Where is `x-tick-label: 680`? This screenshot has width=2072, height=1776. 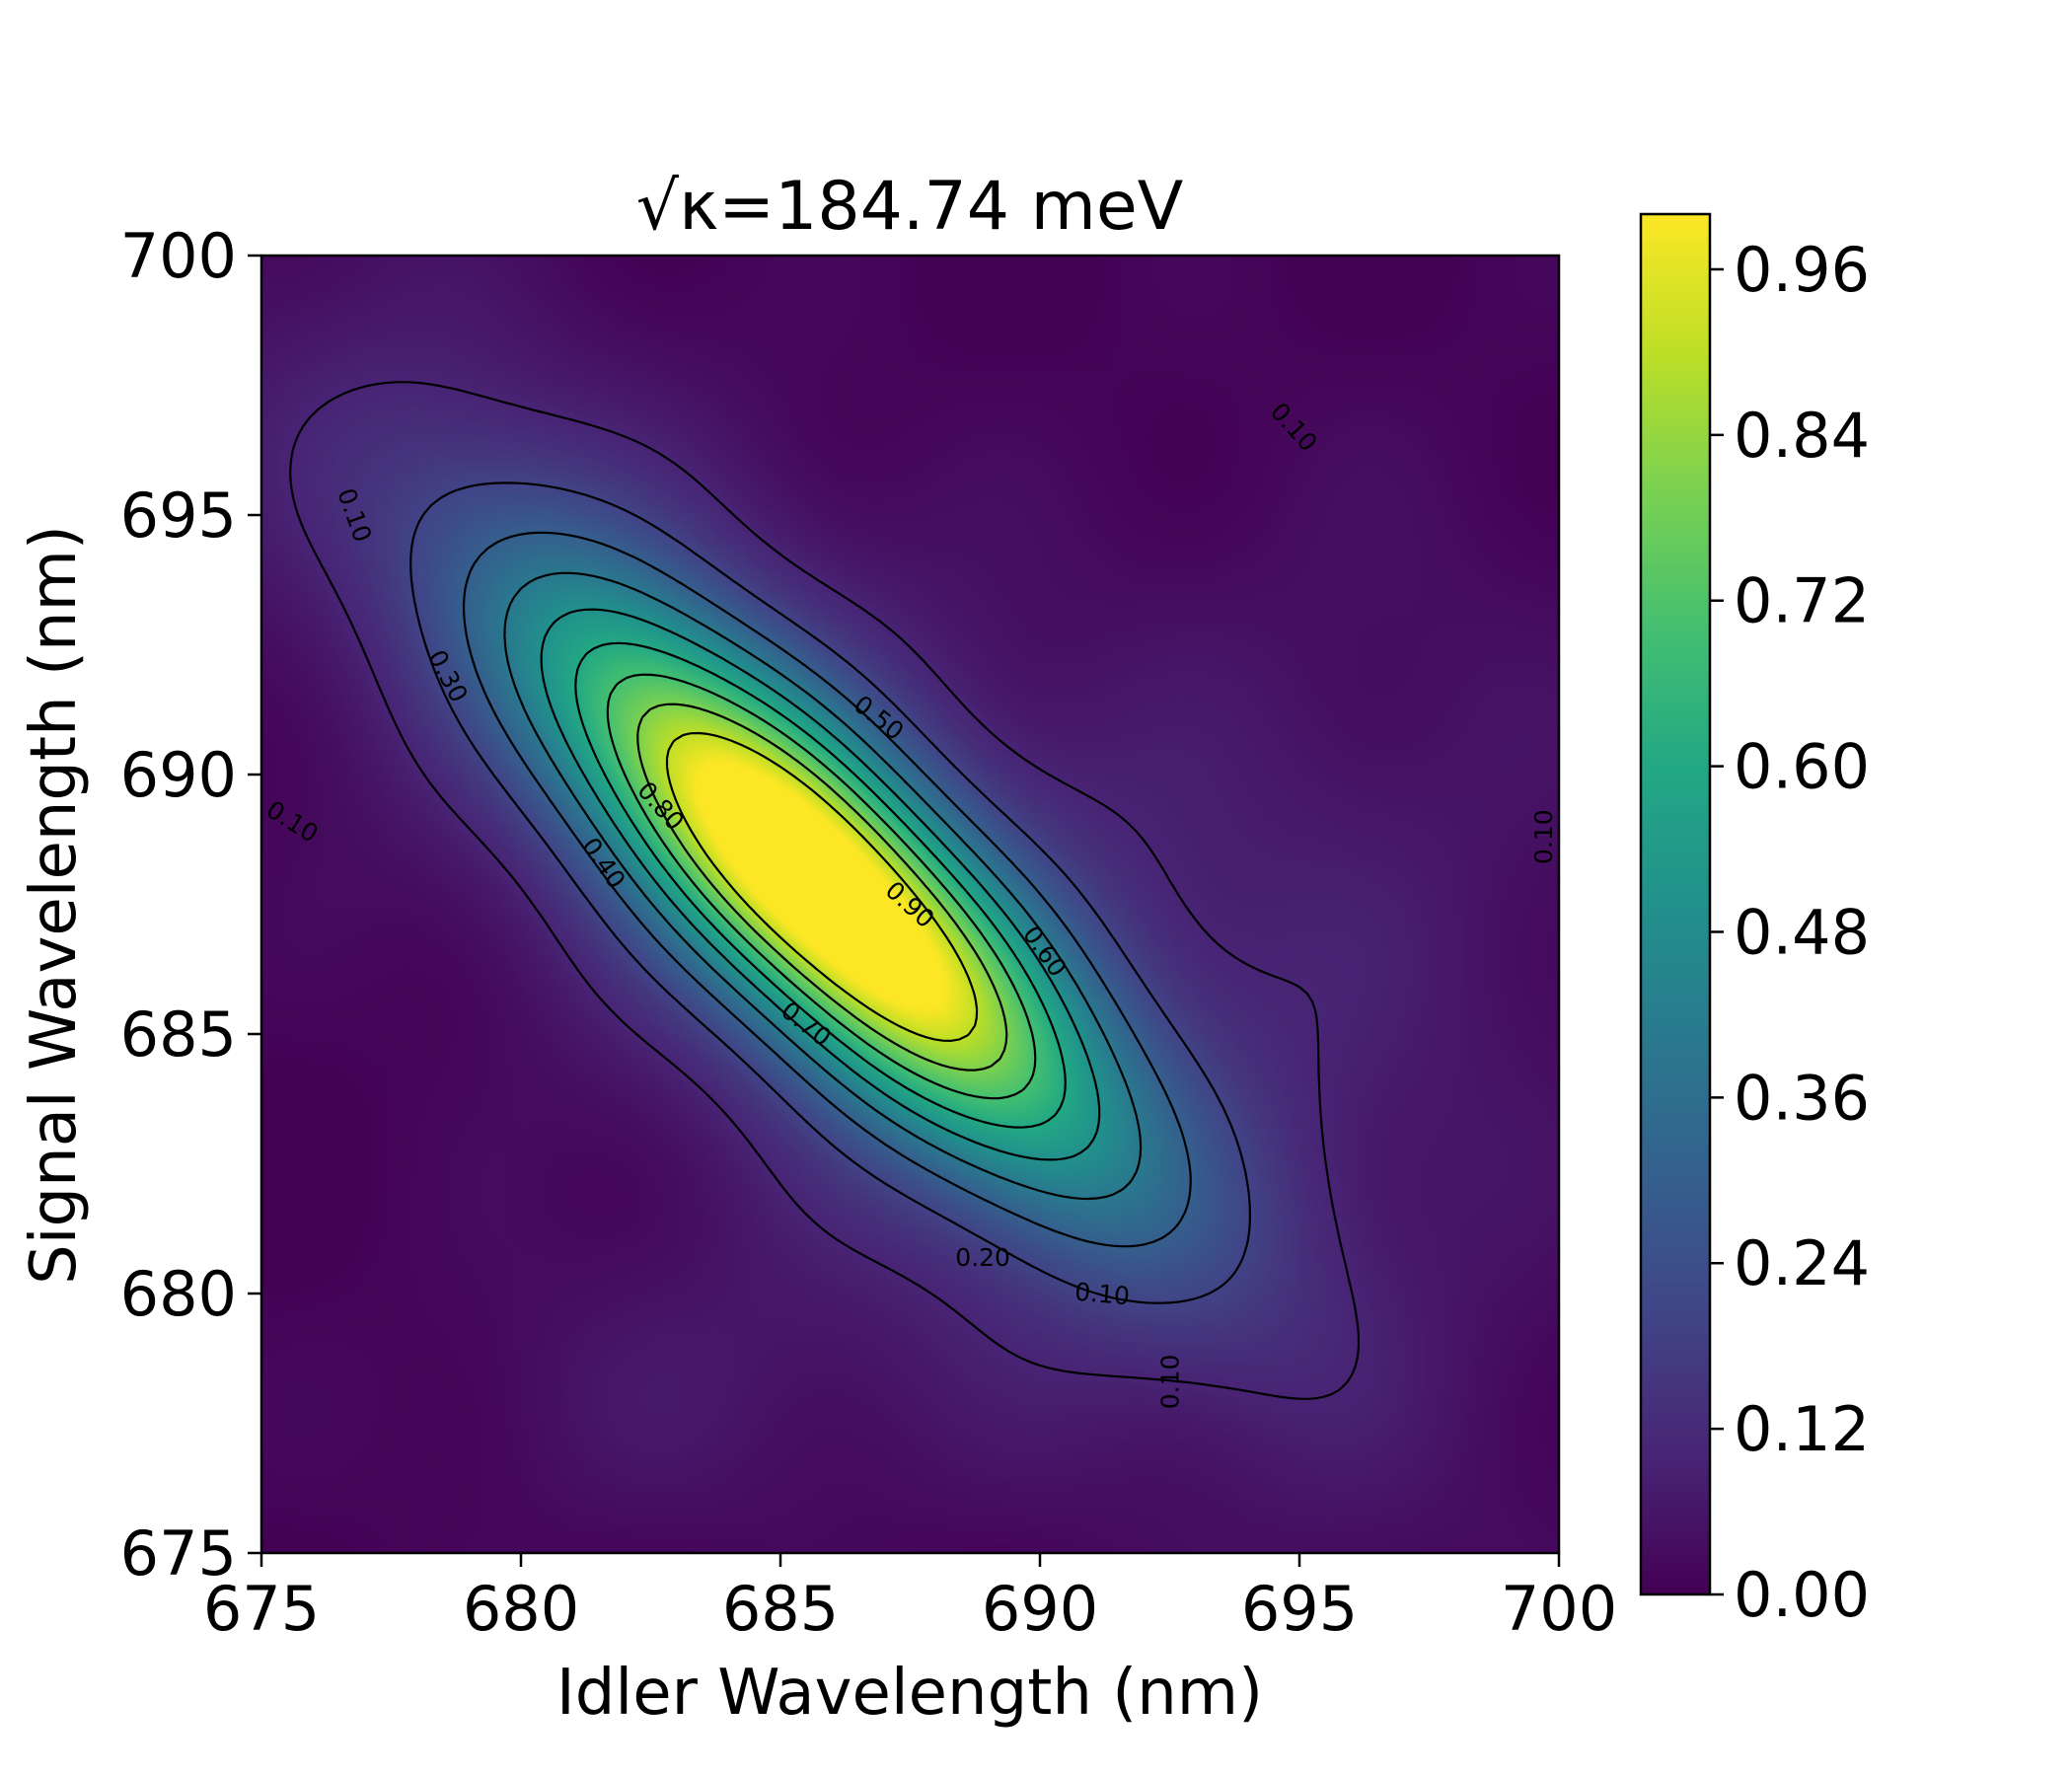 x-tick-label: 680 is located at coordinates (521, 1609).